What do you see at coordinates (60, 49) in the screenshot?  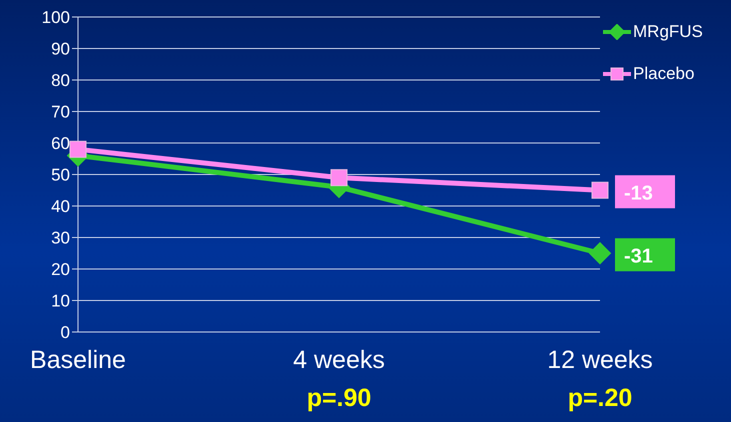 I see `y-tick-label: 90` at bounding box center [60, 49].